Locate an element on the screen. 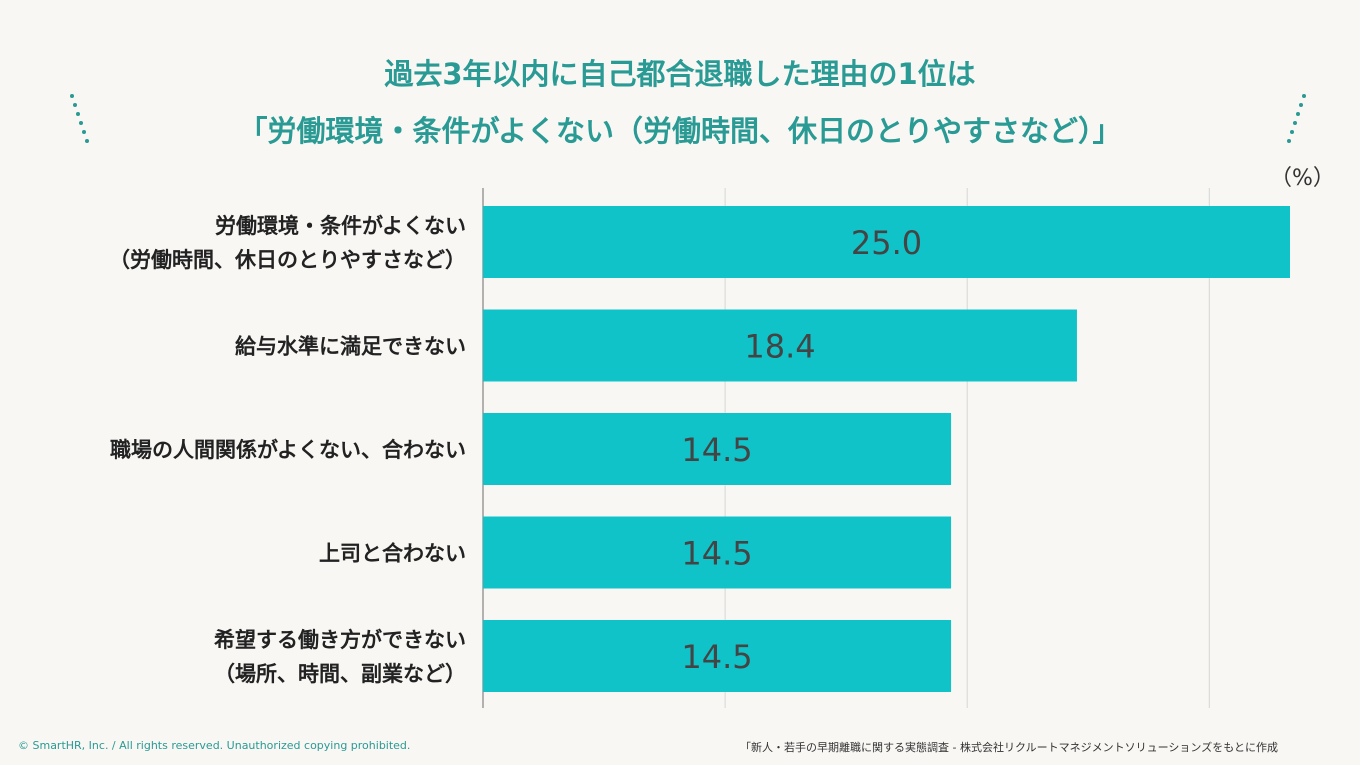  category-label-2-0: 職場の人間関係がよくない、合わない is located at coordinates (288, 450).